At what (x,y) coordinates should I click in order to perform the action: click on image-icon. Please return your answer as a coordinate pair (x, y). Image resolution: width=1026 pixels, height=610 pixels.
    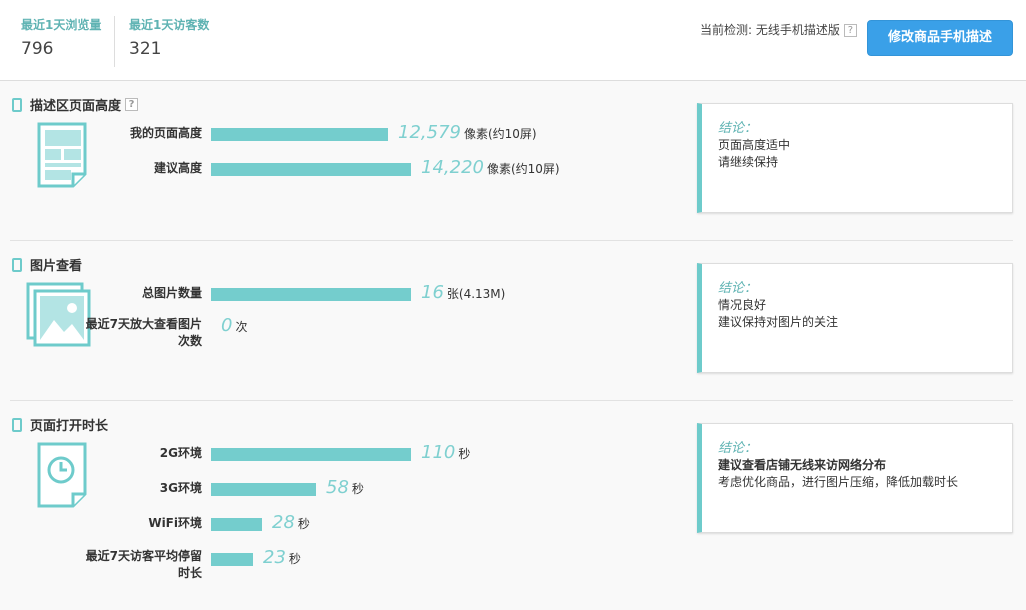
    Looking at the image, I should click on (59, 316).